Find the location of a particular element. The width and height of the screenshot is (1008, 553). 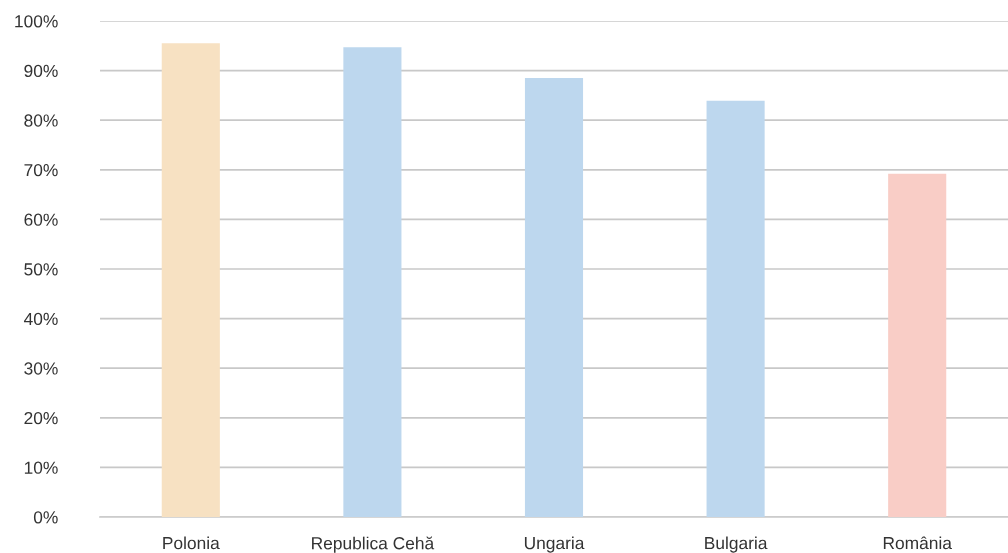

y-tick-label: 20% is located at coordinates (41, 418).